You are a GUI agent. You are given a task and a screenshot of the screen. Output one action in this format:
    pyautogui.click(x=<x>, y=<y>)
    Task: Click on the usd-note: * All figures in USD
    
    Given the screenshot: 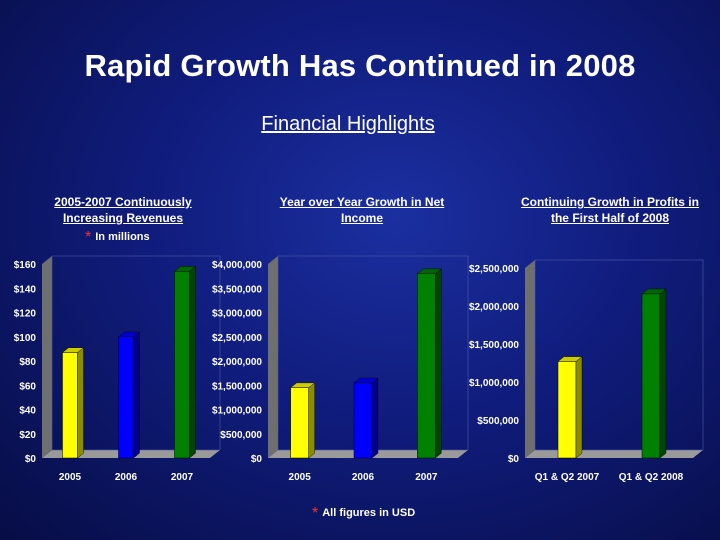 What is the action you would take?
    pyautogui.click(x=363, y=514)
    